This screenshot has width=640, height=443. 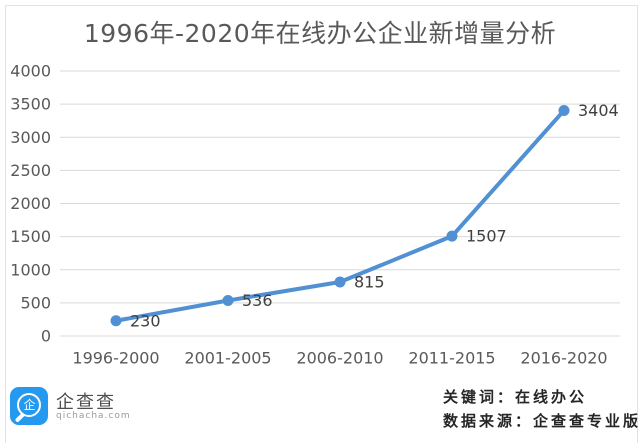 I want to click on svg-text: 4000, so click(x=30, y=71).